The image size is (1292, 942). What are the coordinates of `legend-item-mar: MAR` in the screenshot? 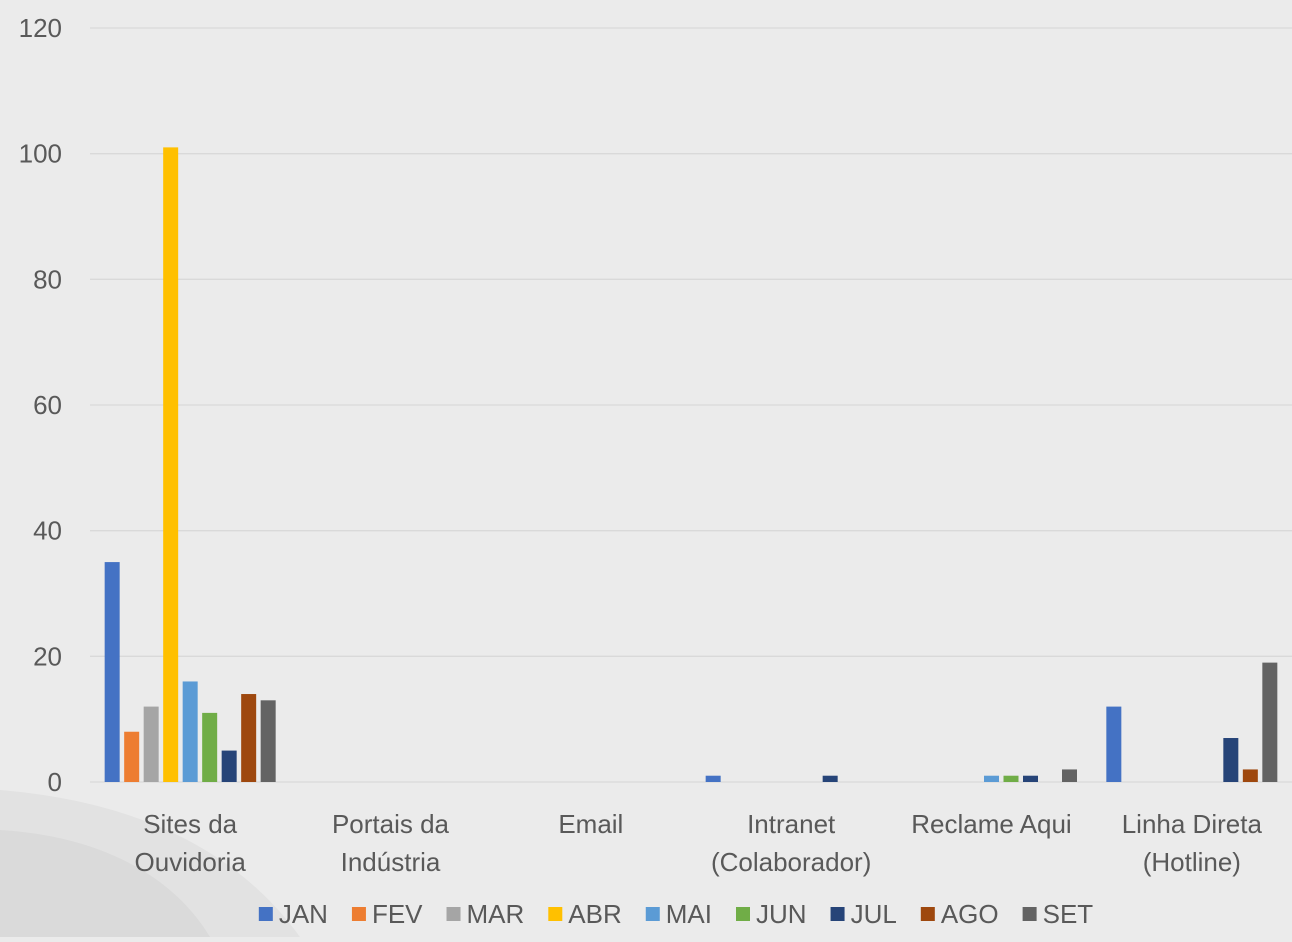 It's located at (485, 914).